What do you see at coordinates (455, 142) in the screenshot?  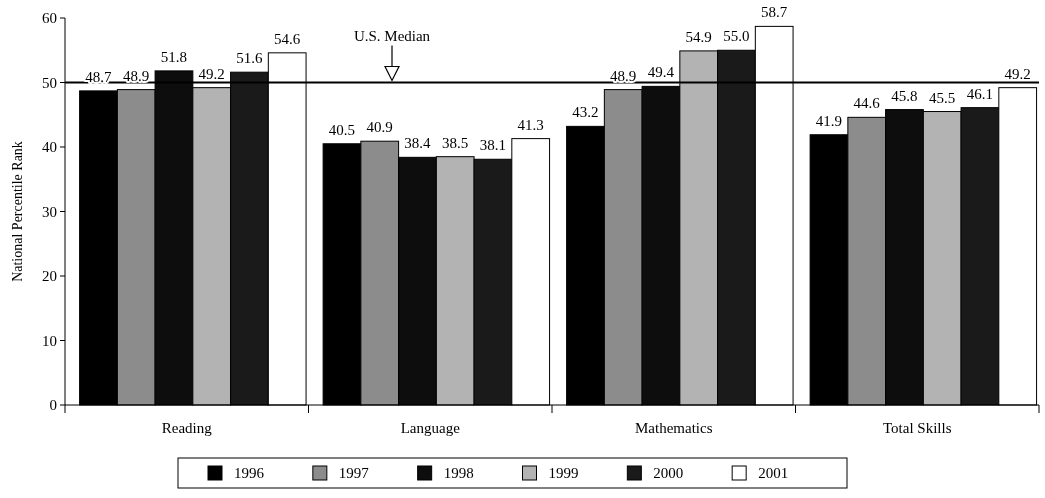 I see `data-label: 38.5` at bounding box center [455, 142].